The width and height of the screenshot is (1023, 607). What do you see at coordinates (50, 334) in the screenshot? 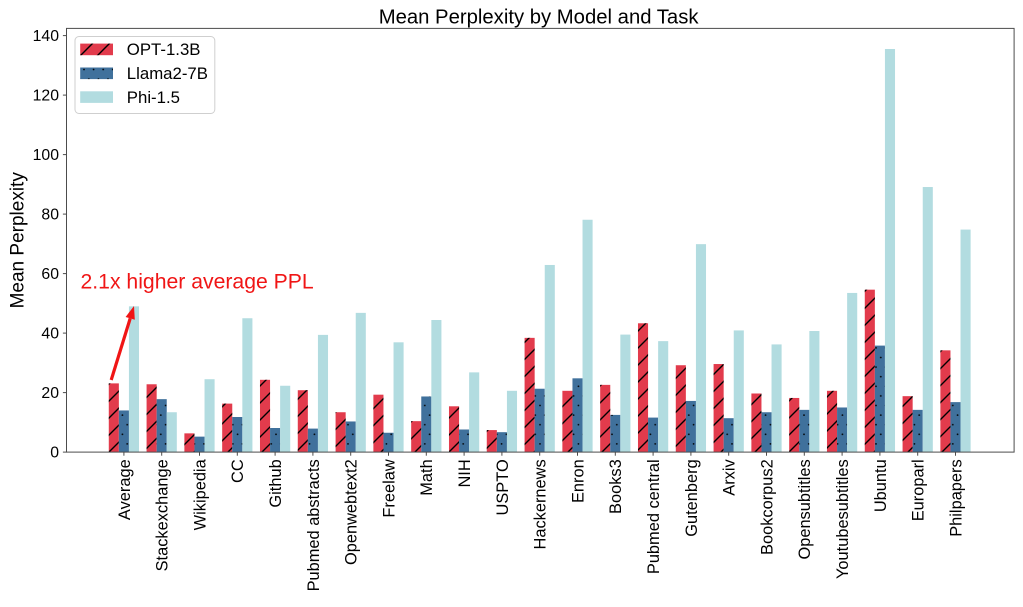
I see `svg-text: 40` at bounding box center [50, 334].